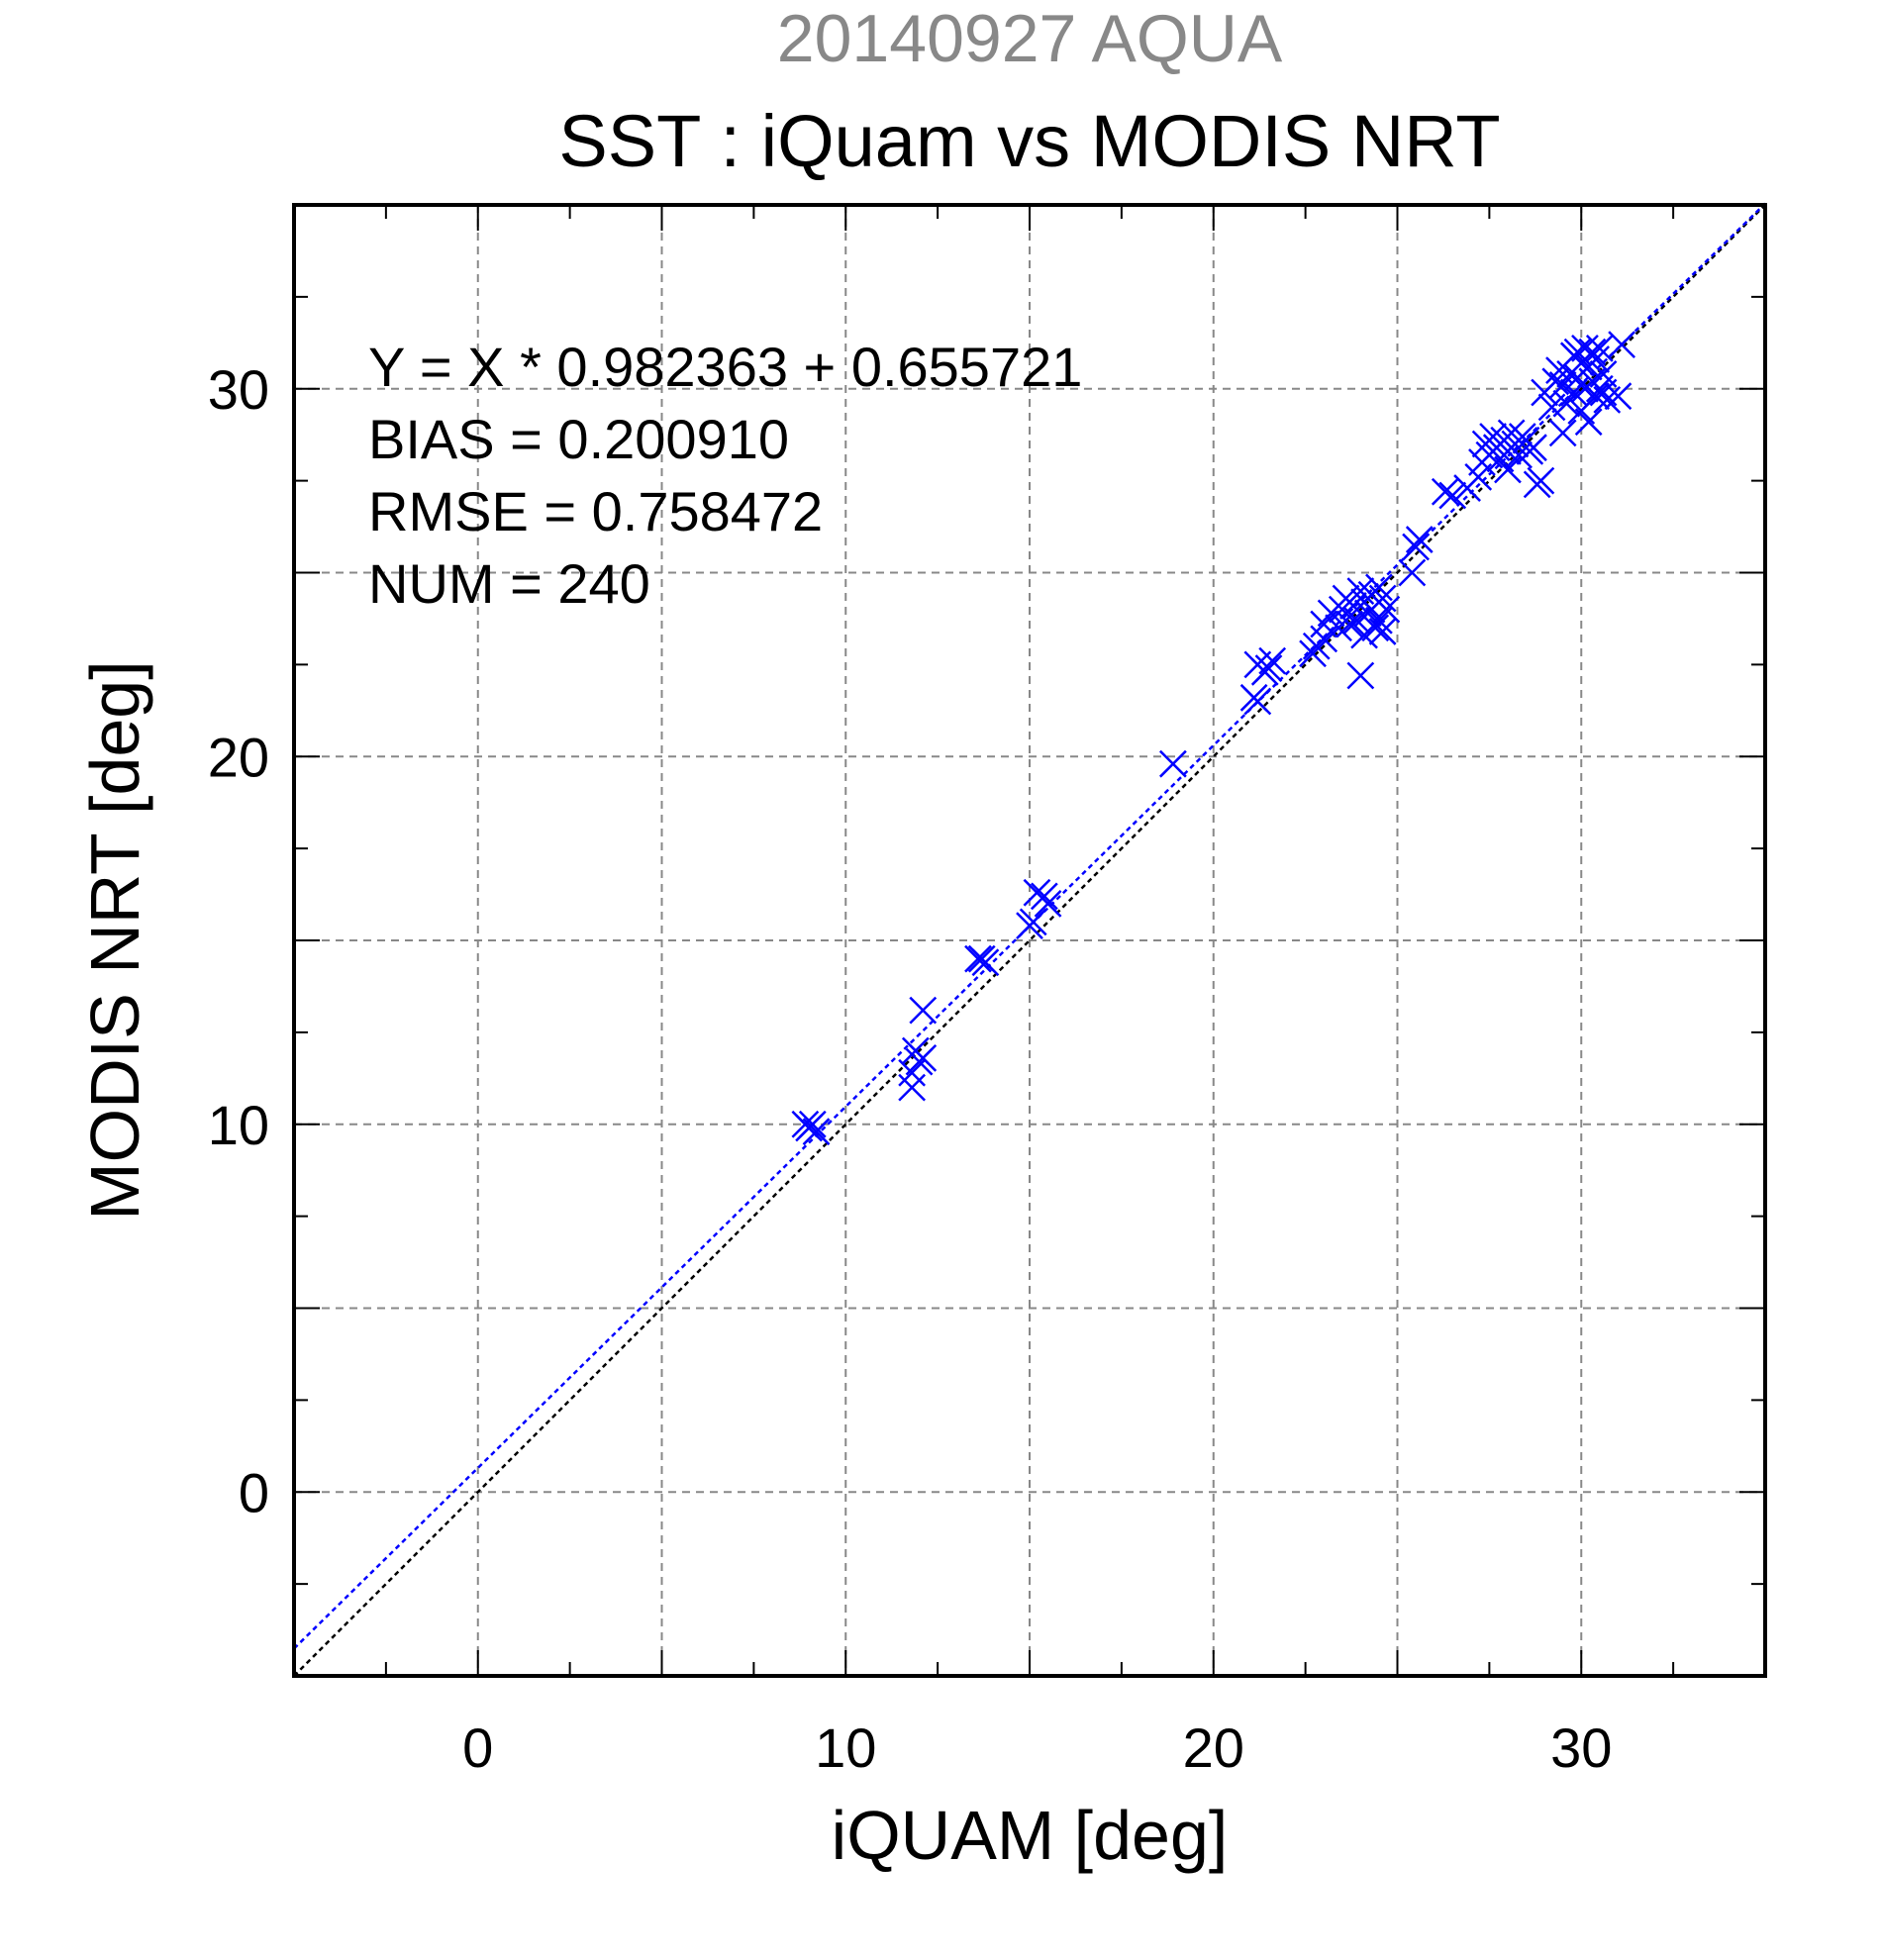 This screenshot has height=1960, width=1881. Describe the element at coordinates (1581, 1747) in the screenshot. I see `x-tick-label: 30` at that location.